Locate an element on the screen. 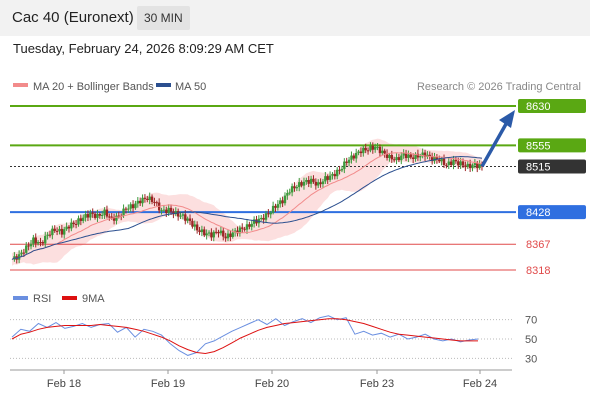 The height and width of the screenshot is (400, 590). rsi-panel: 70 50 30 is located at coordinates (273, 340).